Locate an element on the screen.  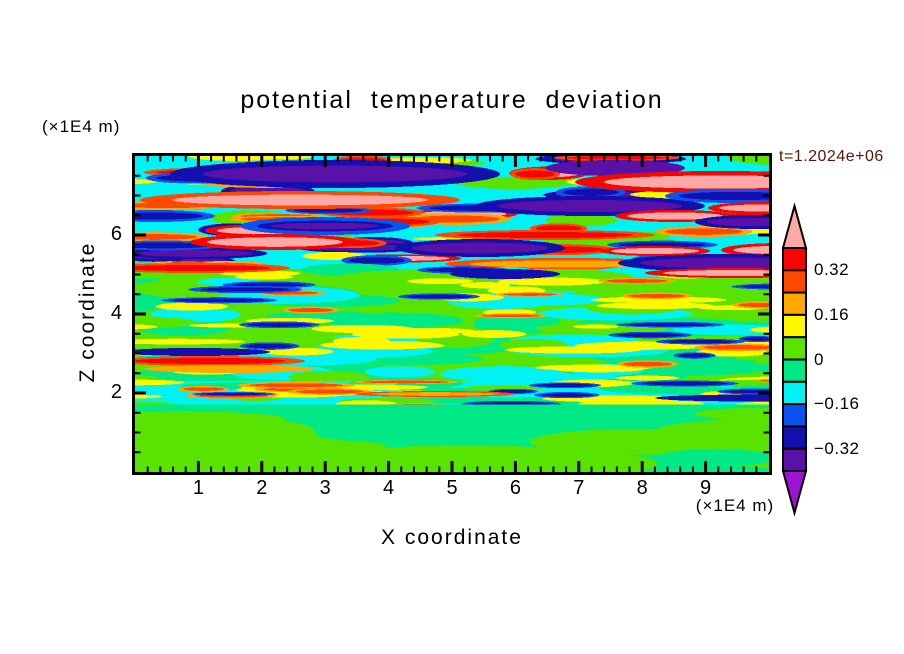
x-tick-label: 7 is located at coordinates (579, 488).